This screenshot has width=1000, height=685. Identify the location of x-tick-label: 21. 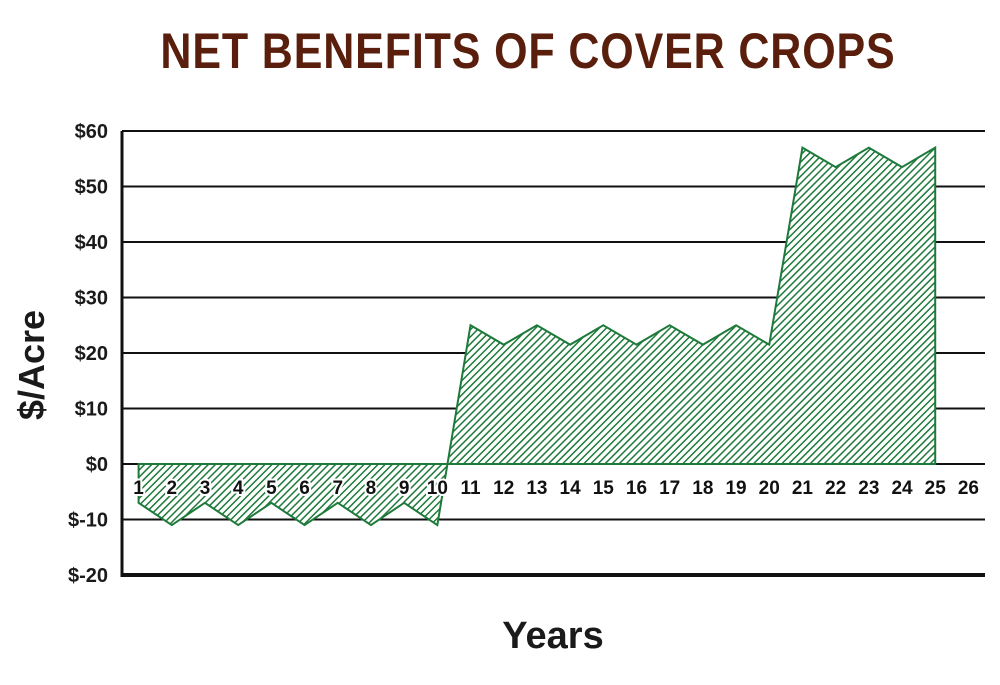
(803, 488).